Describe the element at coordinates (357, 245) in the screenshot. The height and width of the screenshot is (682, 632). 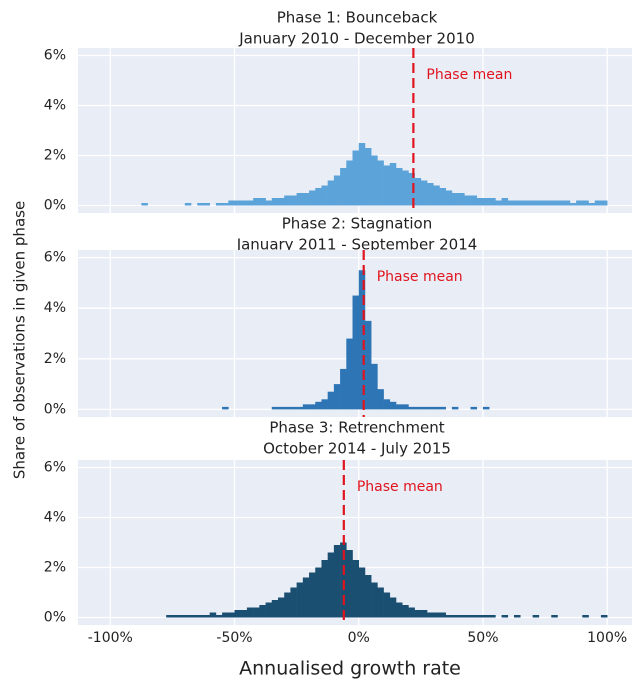
I see `panel-subtitle: January 2011 - September 2014` at that location.